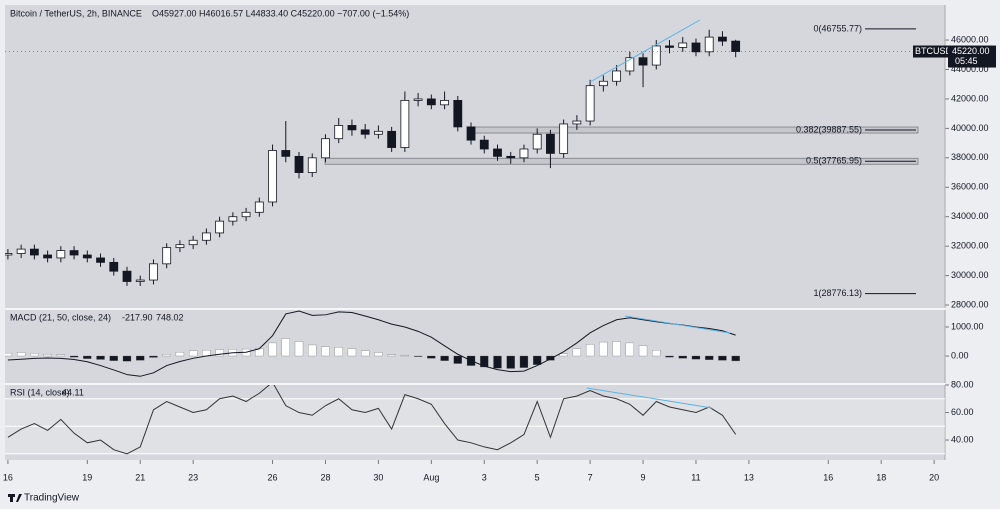  What do you see at coordinates (643, 477) in the screenshot?
I see `x-tick-label: 9` at bounding box center [643, 477].